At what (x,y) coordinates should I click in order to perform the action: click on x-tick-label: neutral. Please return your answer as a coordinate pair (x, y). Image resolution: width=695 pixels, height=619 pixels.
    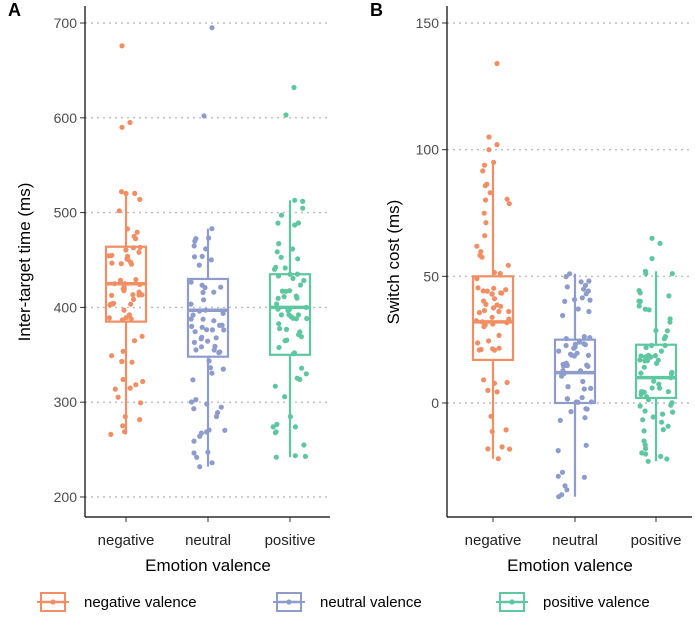
    Looking at the image, I should click on (208, 540).